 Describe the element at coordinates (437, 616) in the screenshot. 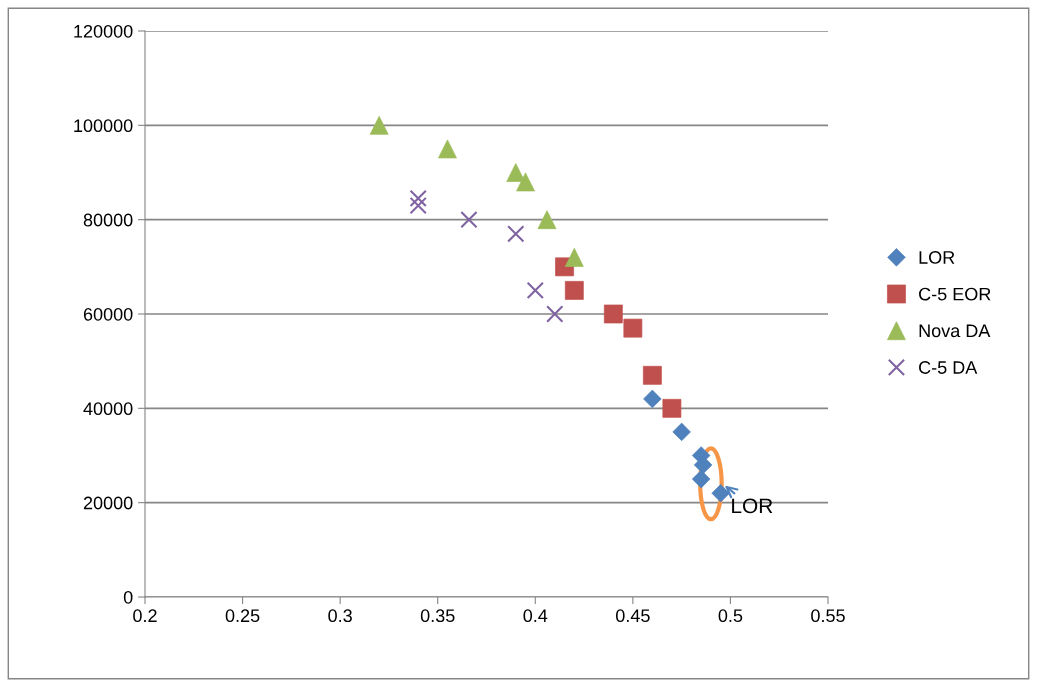

I see `x-tick-label: 0.35` at that location.